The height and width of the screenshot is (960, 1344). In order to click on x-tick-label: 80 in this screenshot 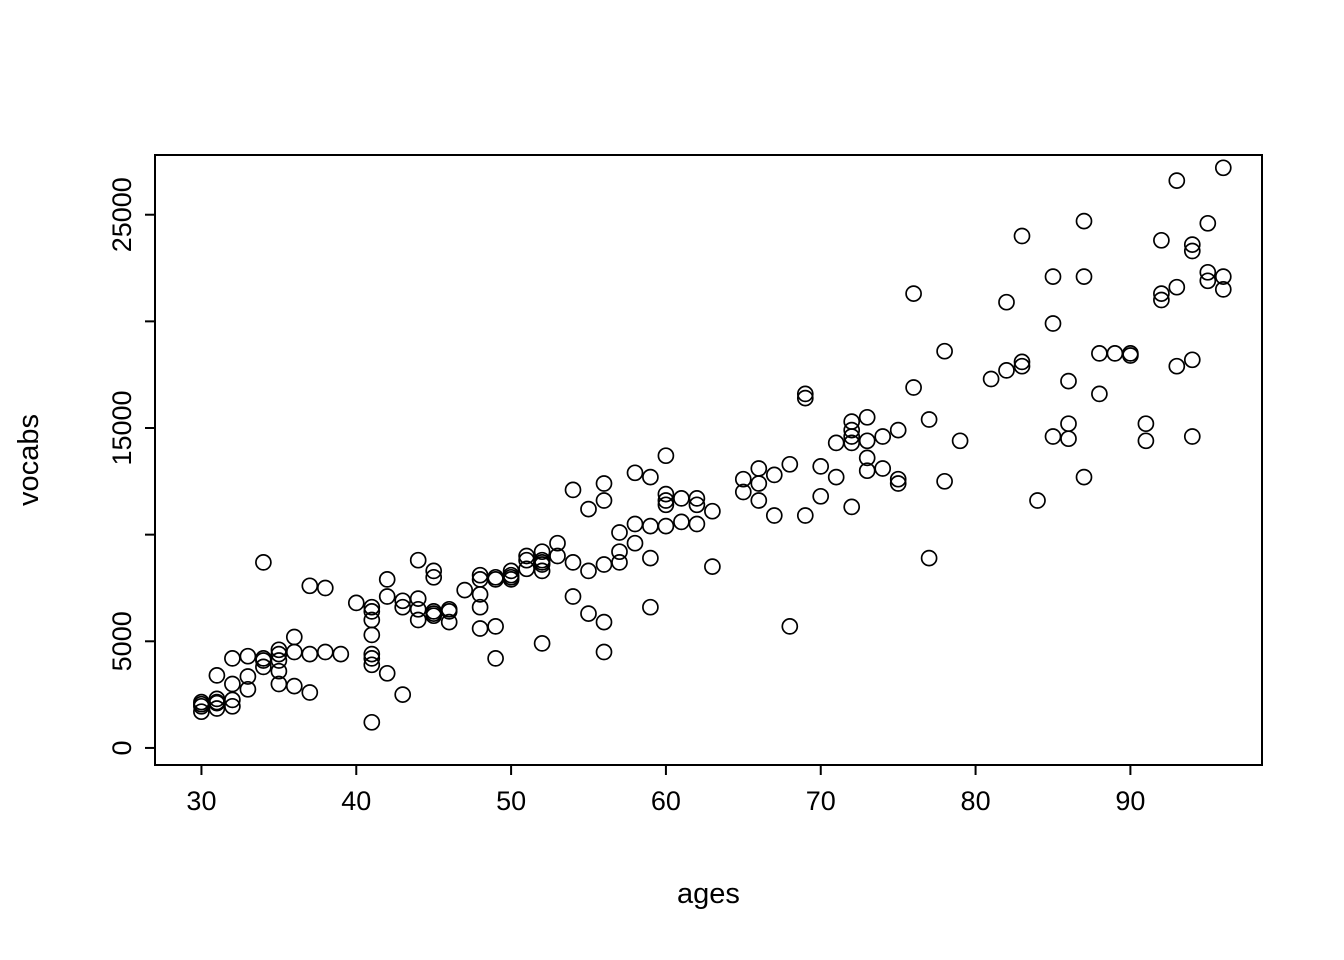, I will do `click(976, 801)`.